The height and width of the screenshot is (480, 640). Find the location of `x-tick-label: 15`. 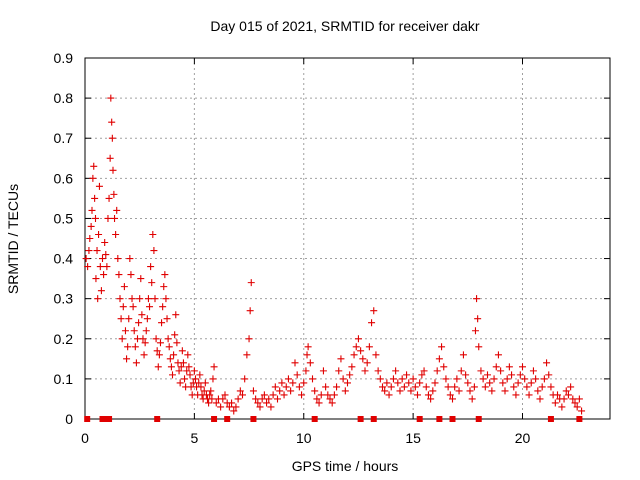

x-tick-label: 15 is located at coordinates (413, 438).